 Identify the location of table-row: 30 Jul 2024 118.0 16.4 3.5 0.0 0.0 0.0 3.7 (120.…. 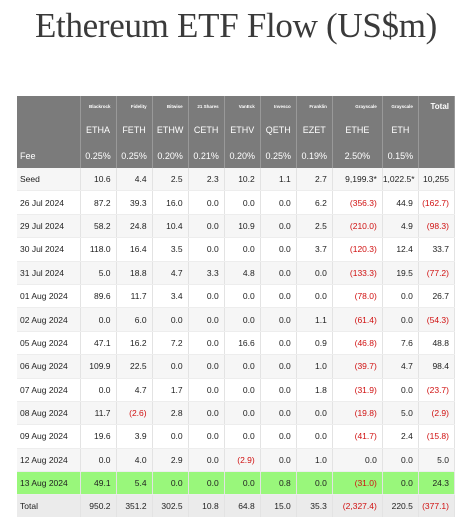
(236, 249).